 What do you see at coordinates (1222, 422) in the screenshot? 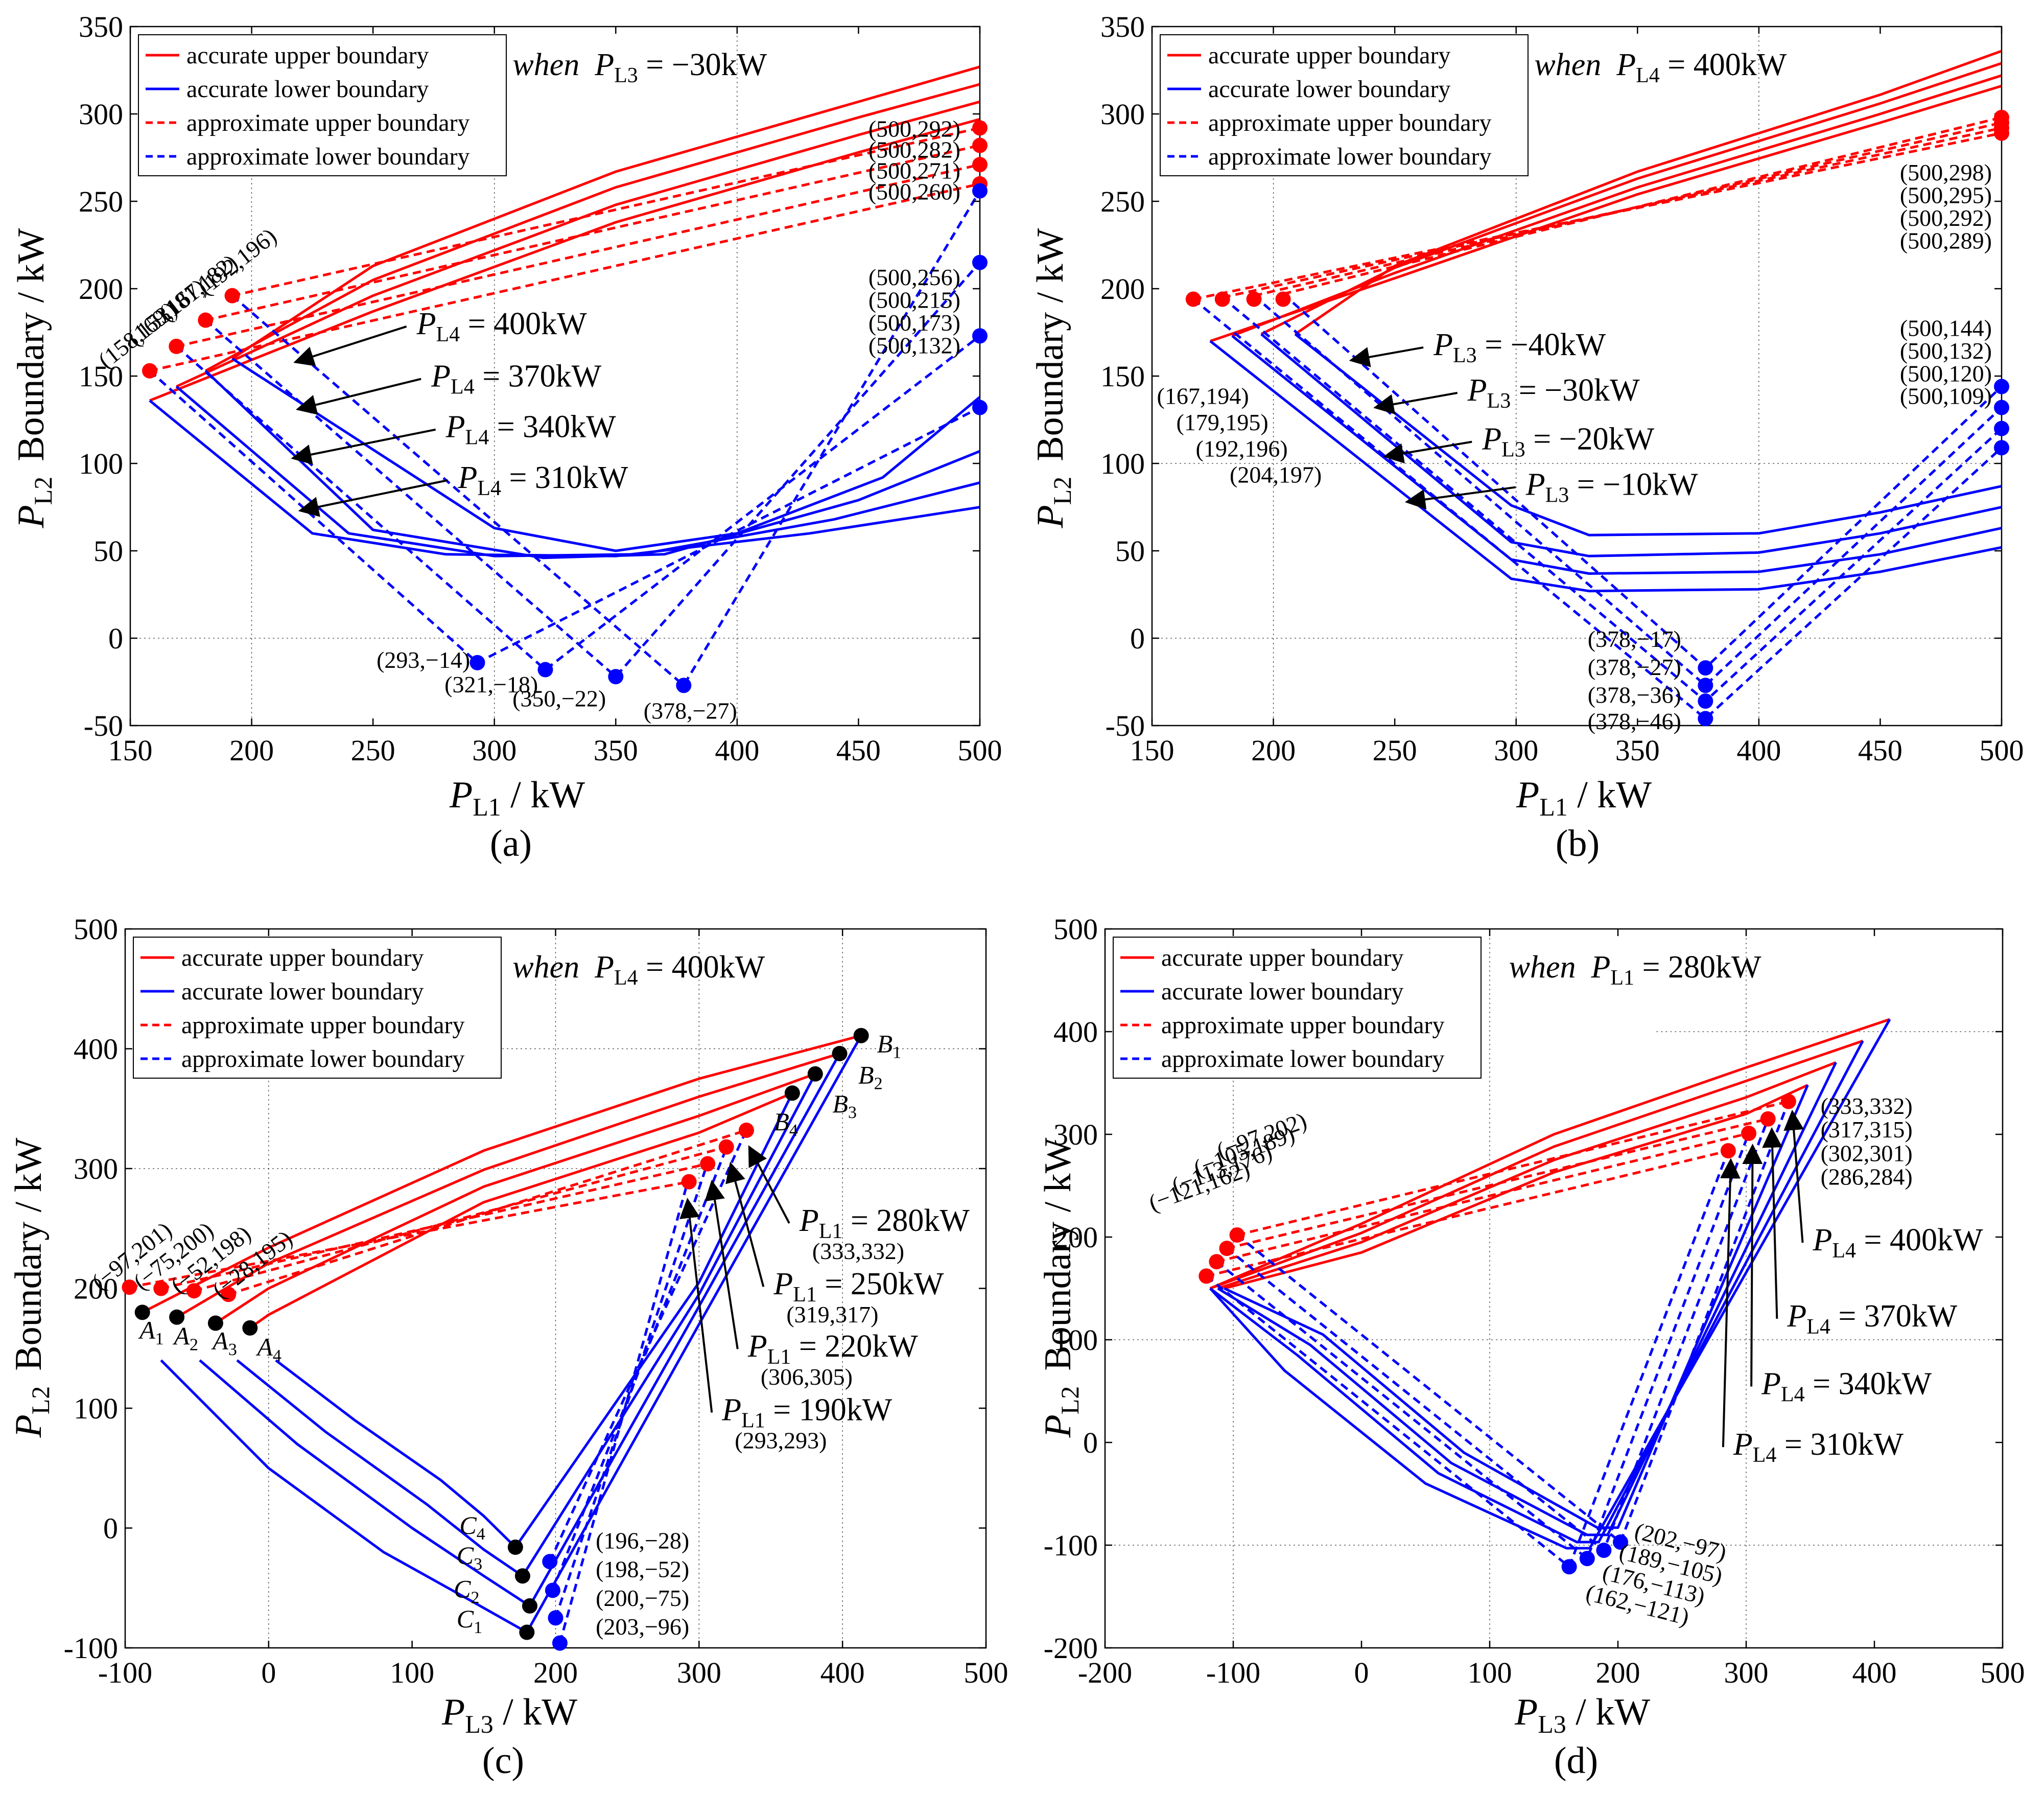
I see `point-annotation: (179,195)` at bounding box center [1222, 422].